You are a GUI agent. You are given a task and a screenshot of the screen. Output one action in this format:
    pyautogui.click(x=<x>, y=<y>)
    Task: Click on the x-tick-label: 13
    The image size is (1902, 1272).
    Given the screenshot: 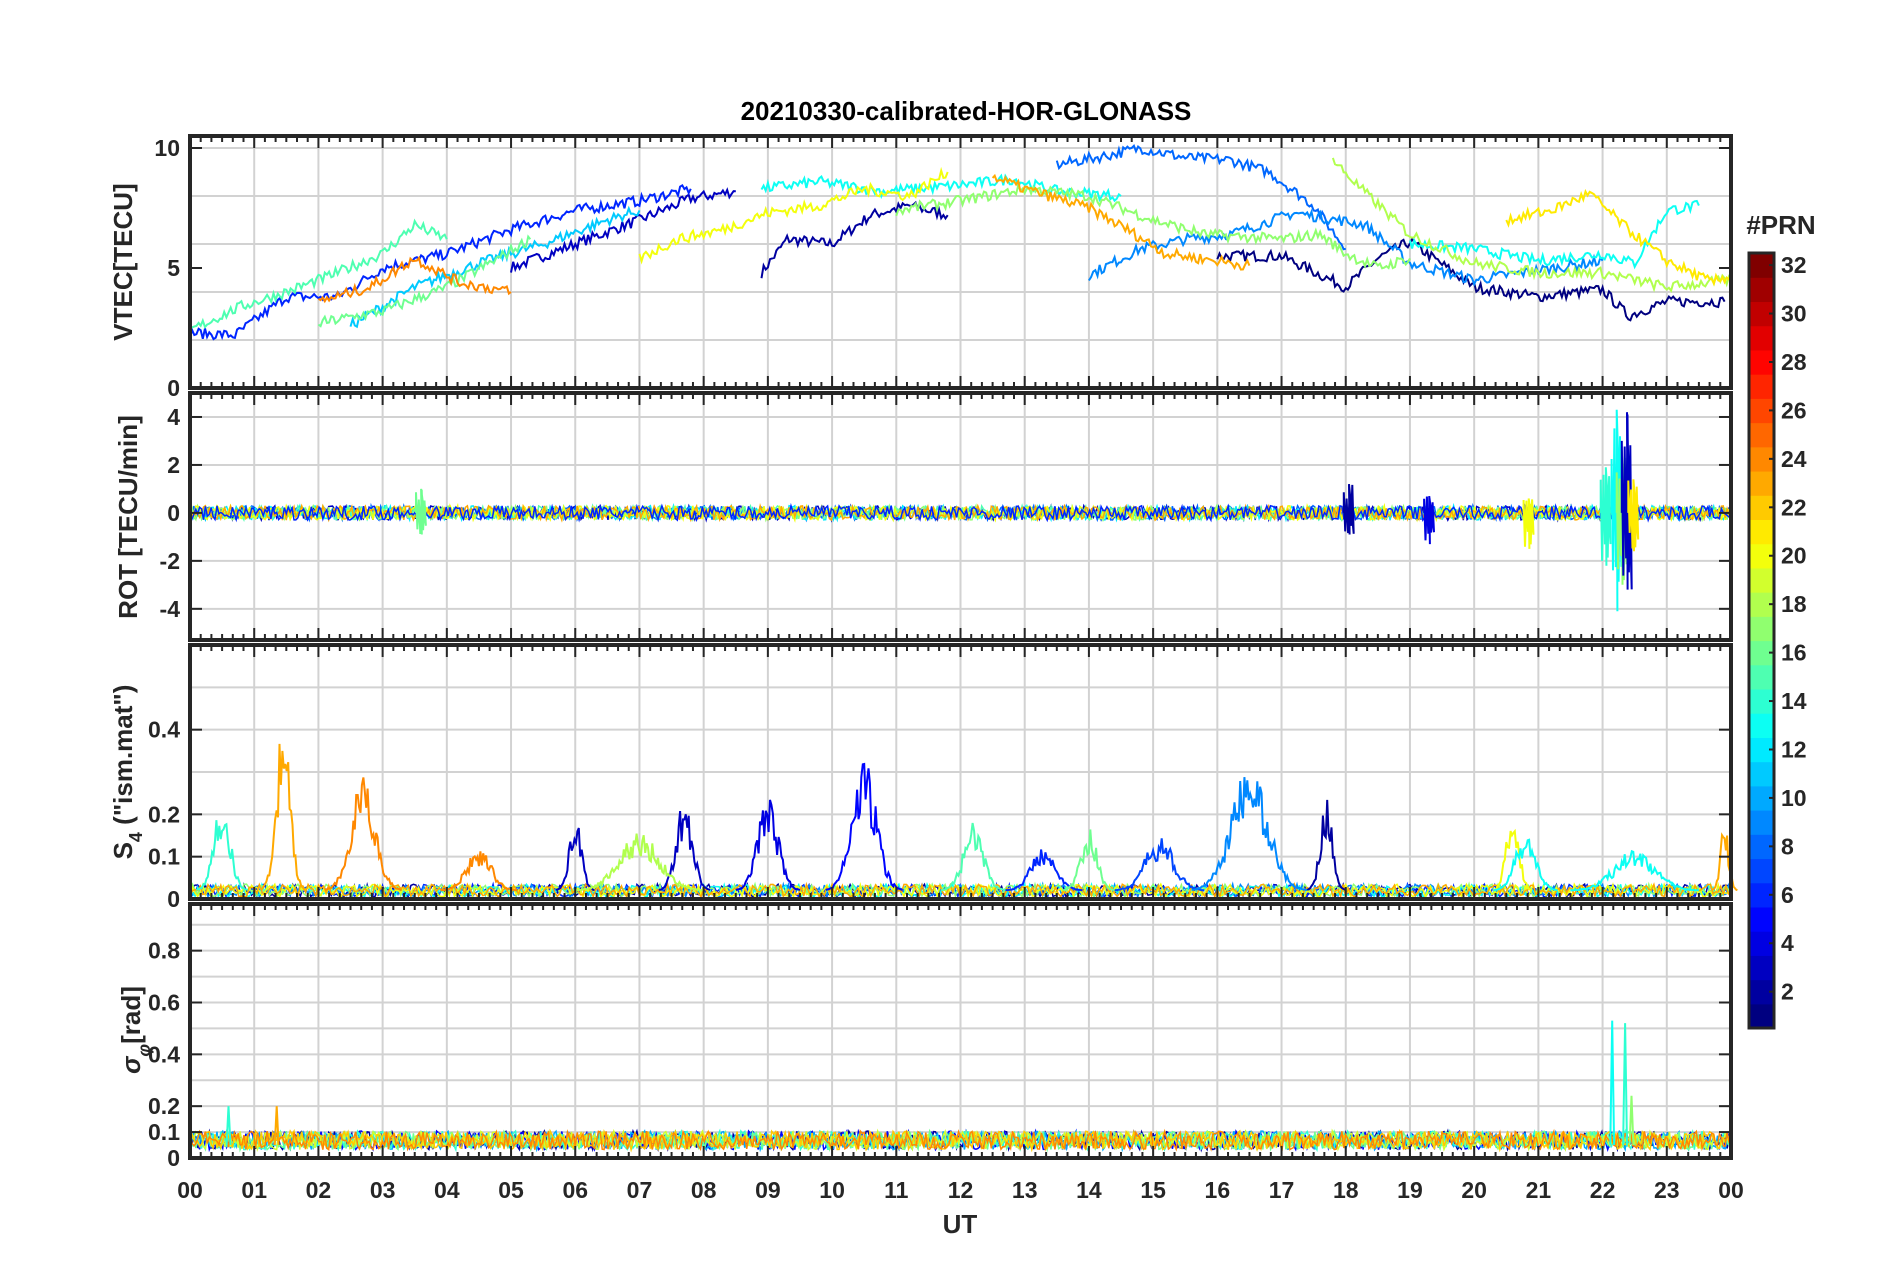 What is the action you would take?
    pyautogui.click(x=1025, y=1190)
    